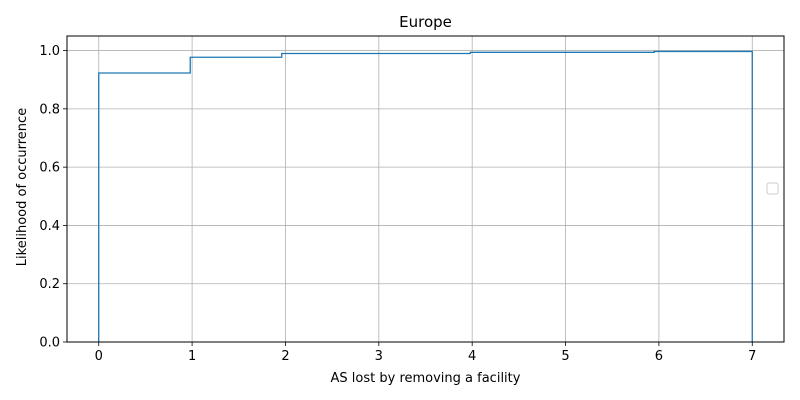 This screenshot has width=800, height=400. What do you see at coordinates (49, 226) in the screenshot?
I see `y-tick-label: 0.4` at bounding box center [49, 226].